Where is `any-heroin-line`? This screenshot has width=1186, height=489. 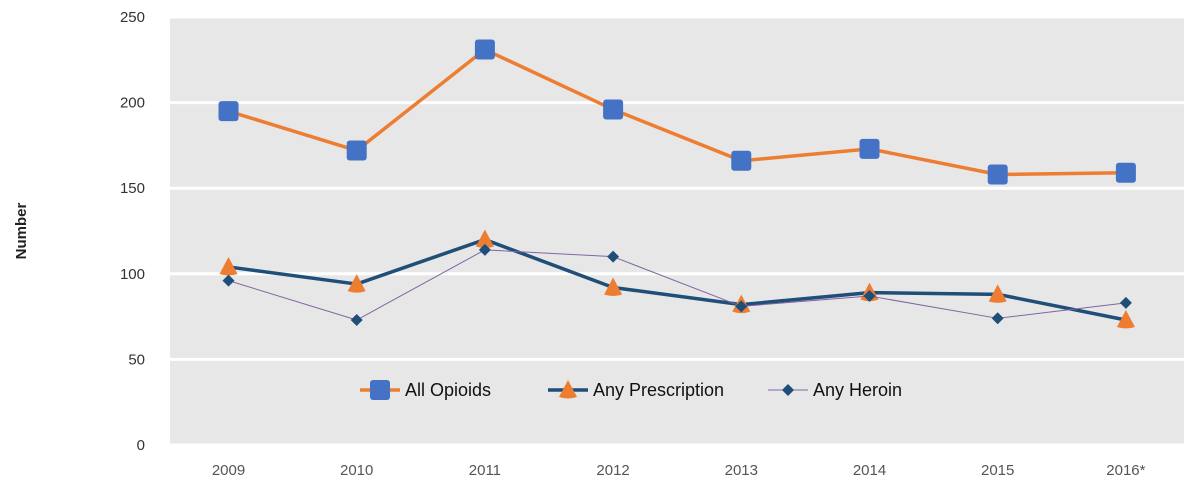
any-heroin-line is located at coordinates (677, 285).